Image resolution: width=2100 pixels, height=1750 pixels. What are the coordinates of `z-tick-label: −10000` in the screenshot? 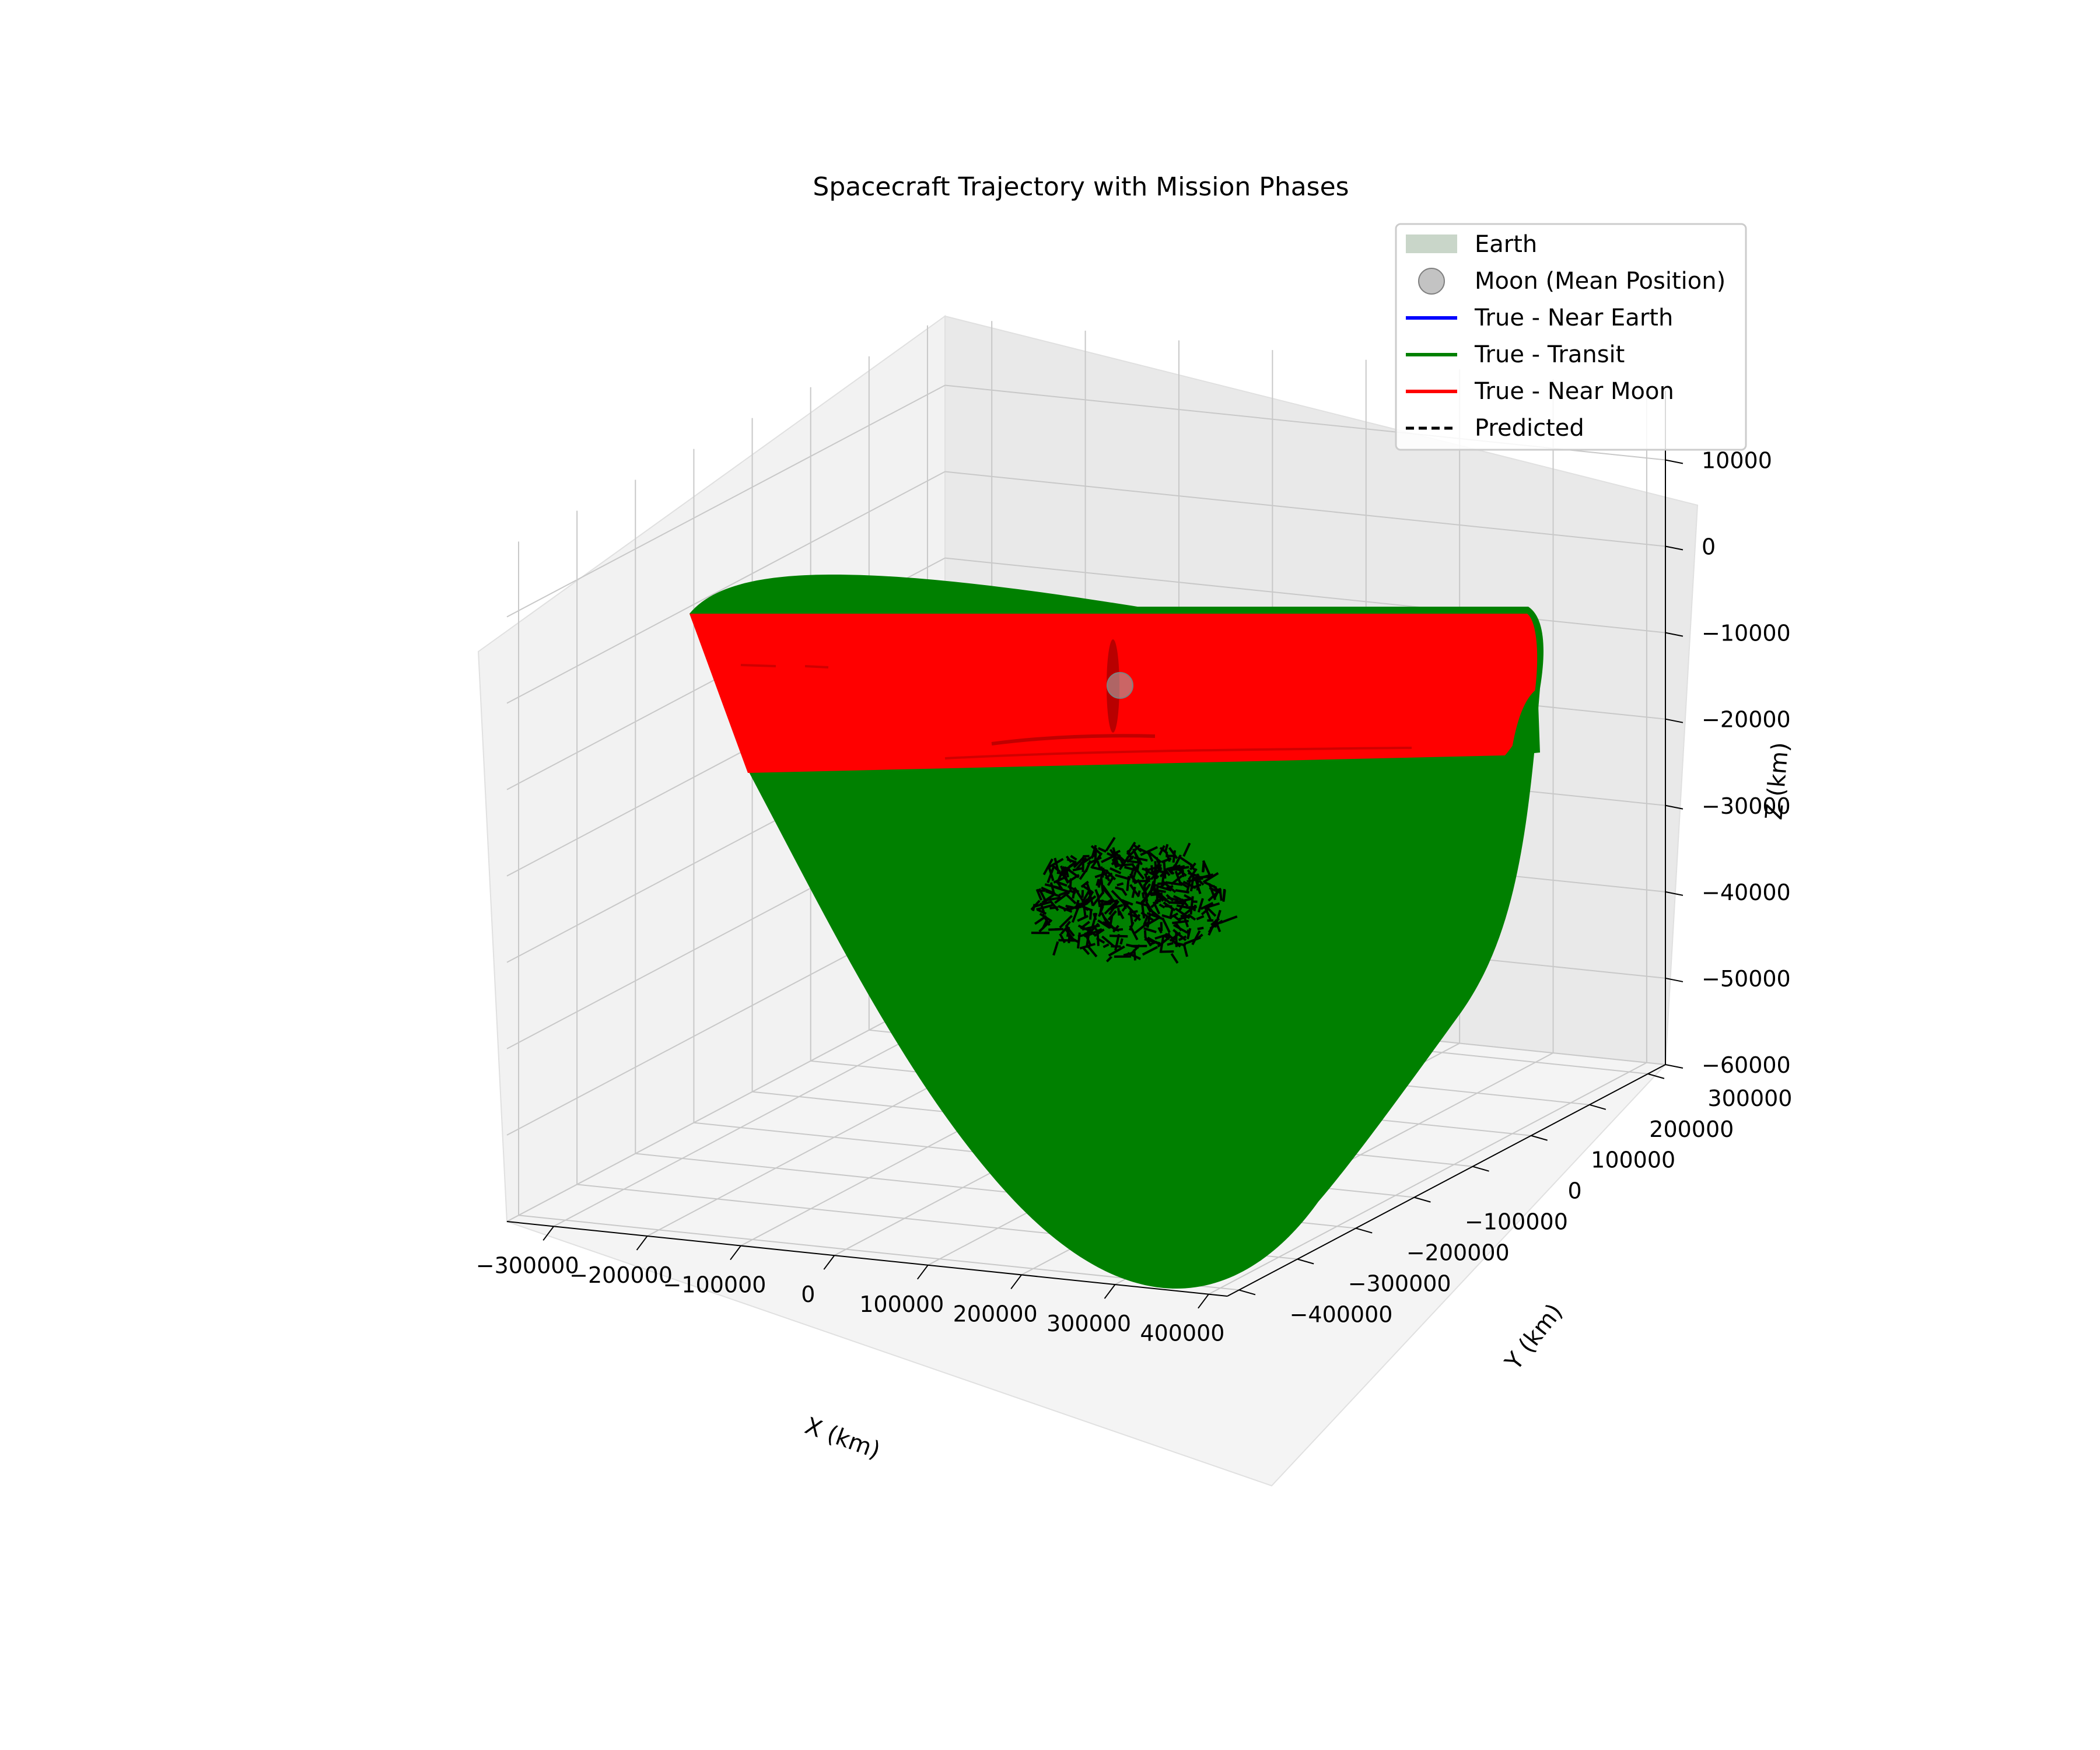 It's located at (1746, 633).